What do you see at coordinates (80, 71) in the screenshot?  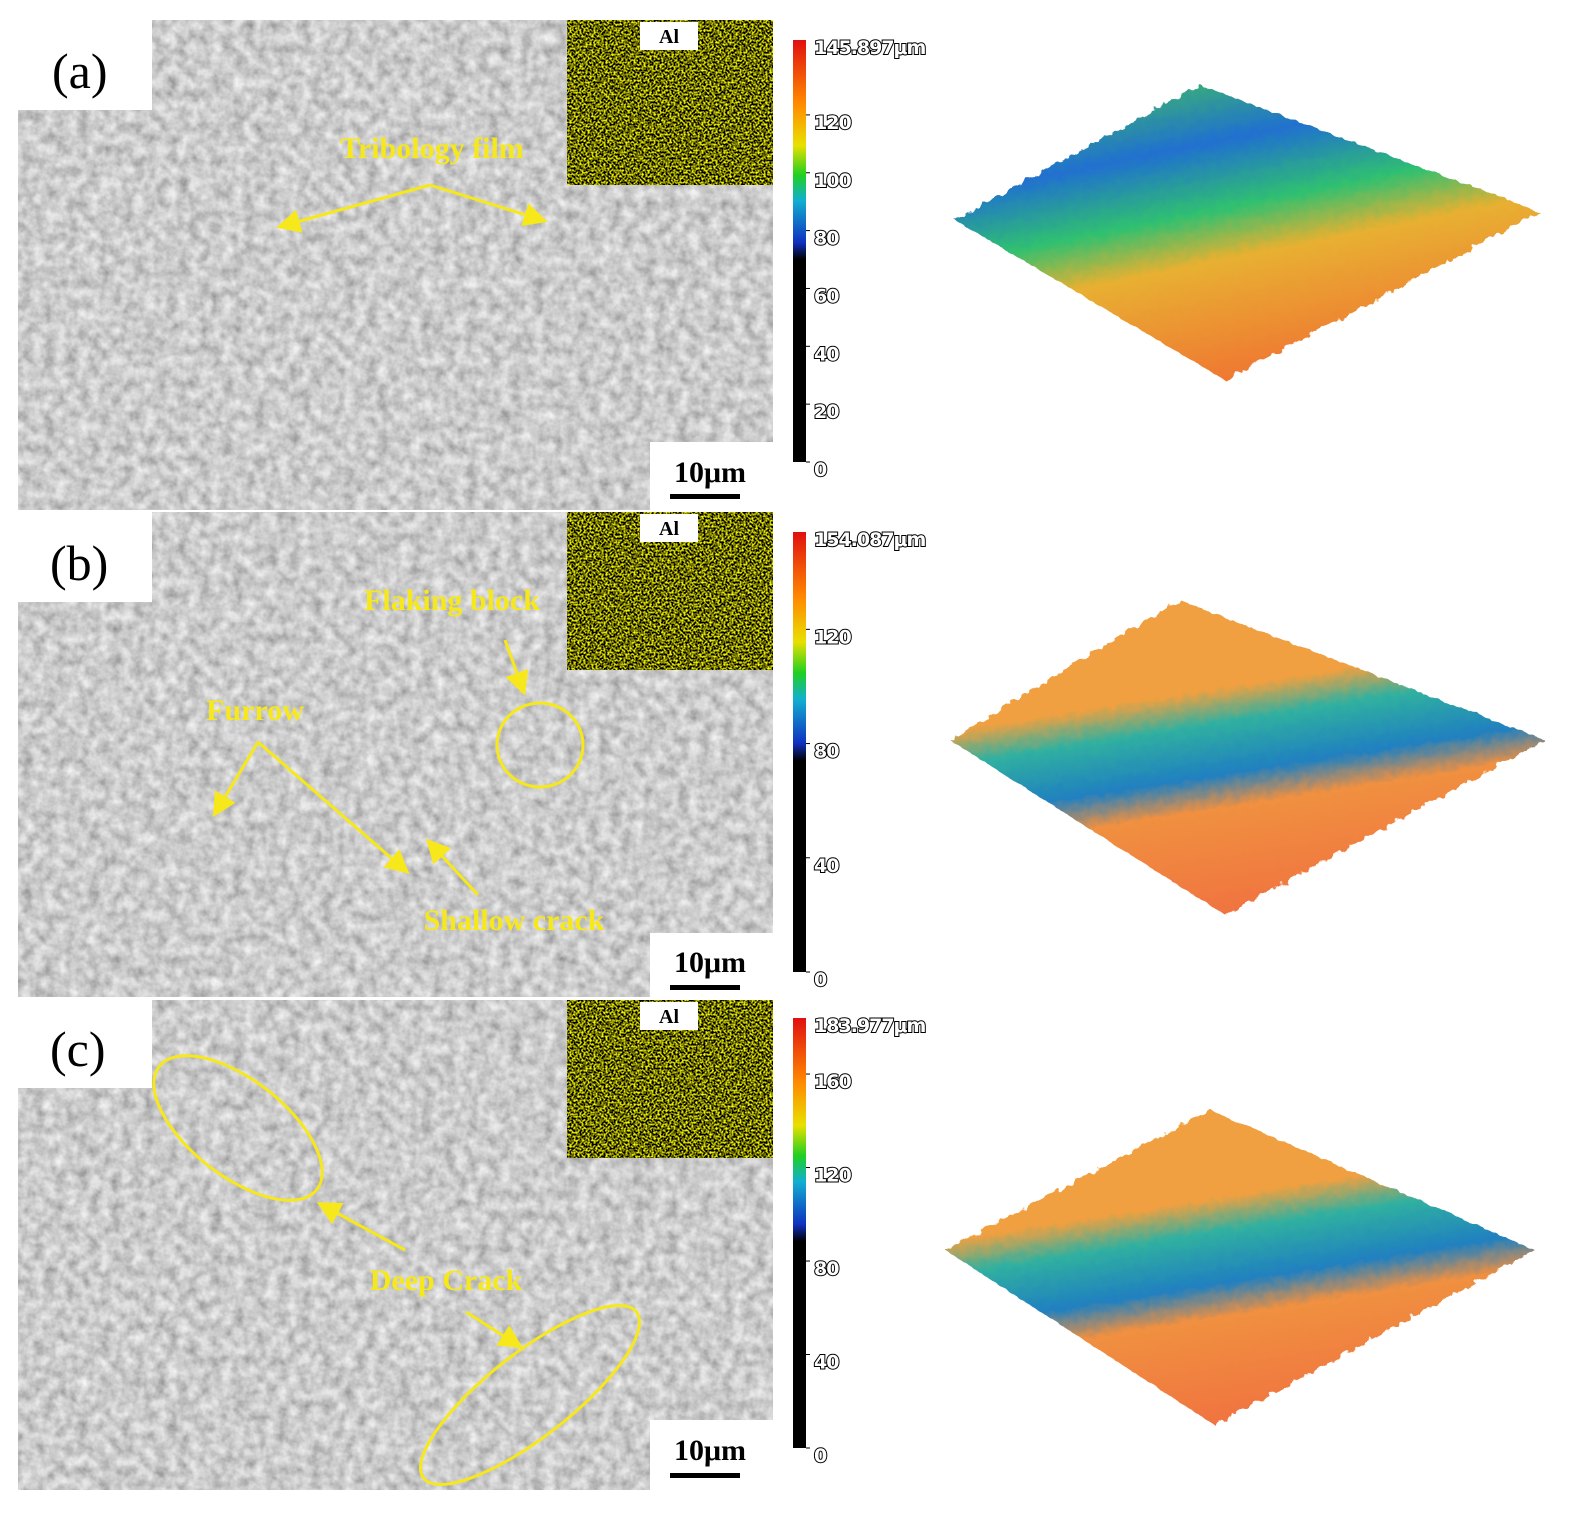 I see `panel-label: (a)` at bounding box center [80, 71].